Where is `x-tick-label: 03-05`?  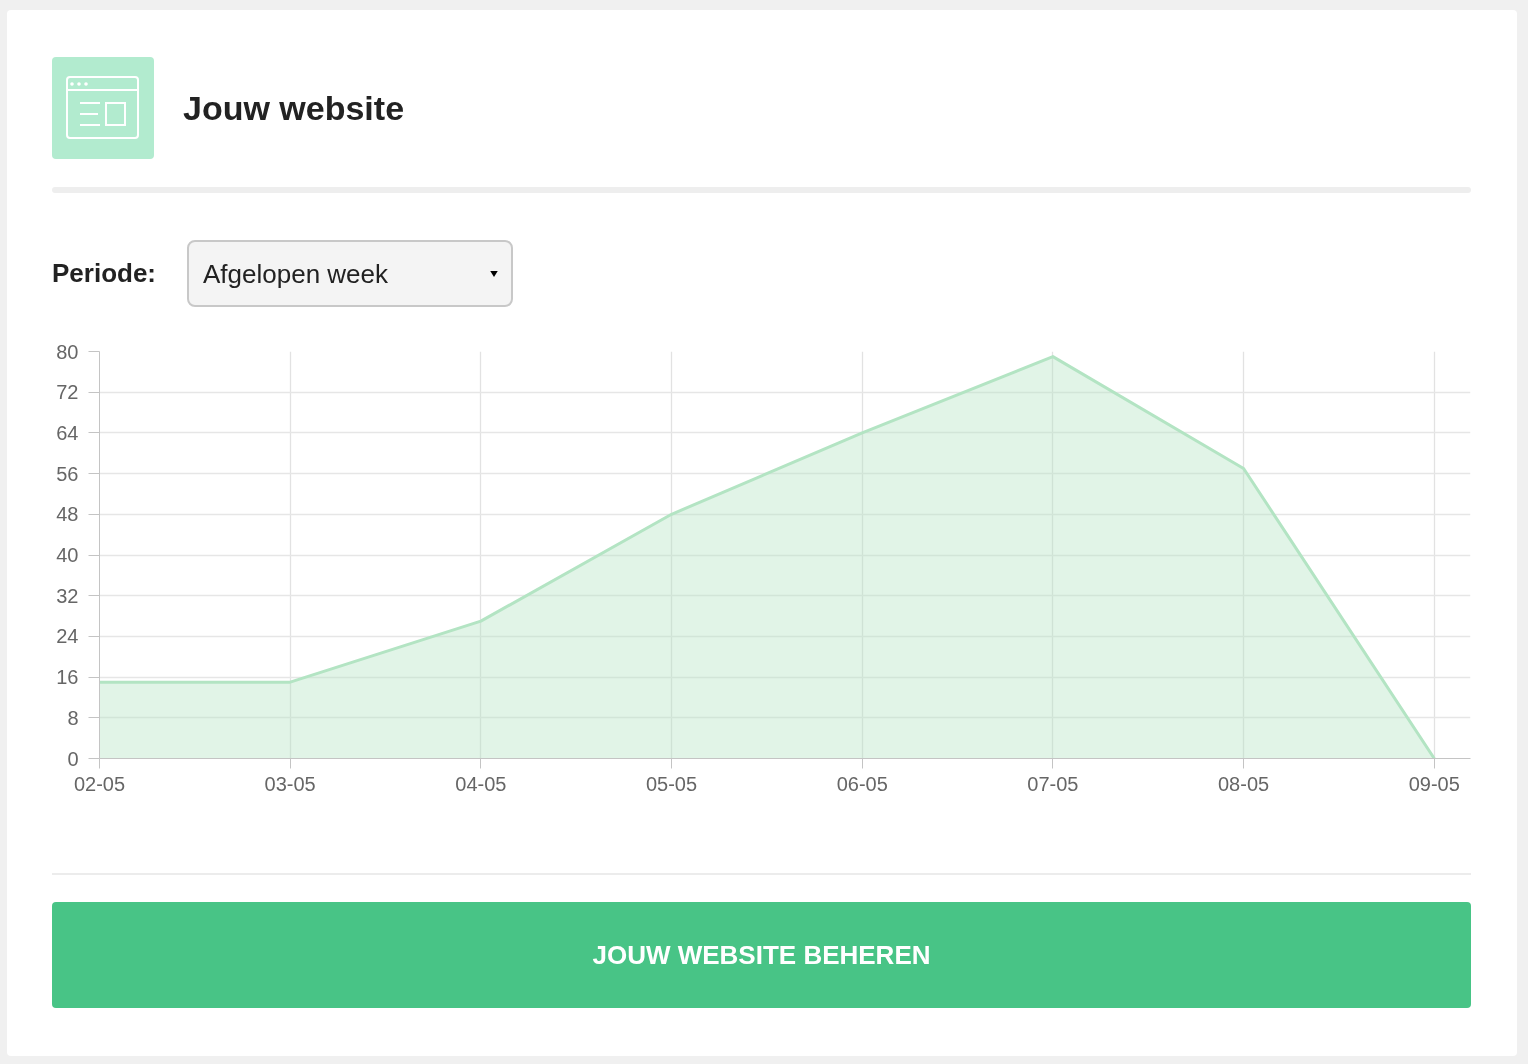
x-tick-label: 03-05 is located at coordinates (290, 783).